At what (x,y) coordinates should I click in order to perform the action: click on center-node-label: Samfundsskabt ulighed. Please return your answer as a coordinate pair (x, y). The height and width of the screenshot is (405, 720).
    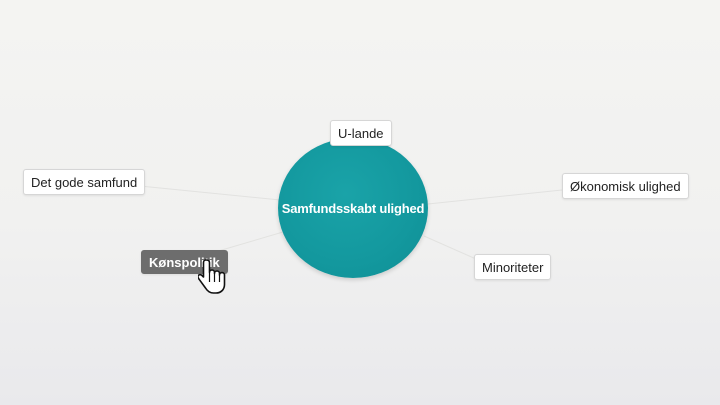
    Looking at the image, I should click on (353, 208).